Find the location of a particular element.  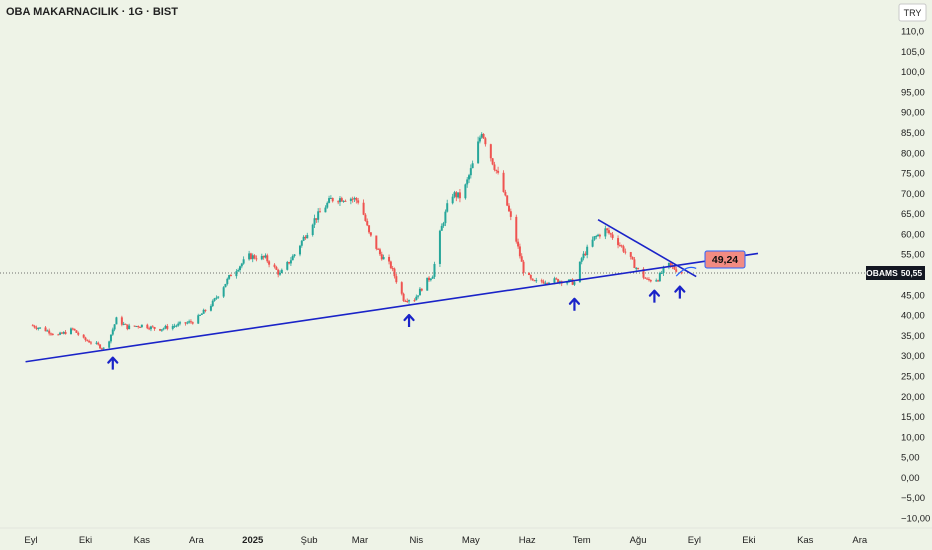

currency-label: TRY is located at coordinates (913, 13).